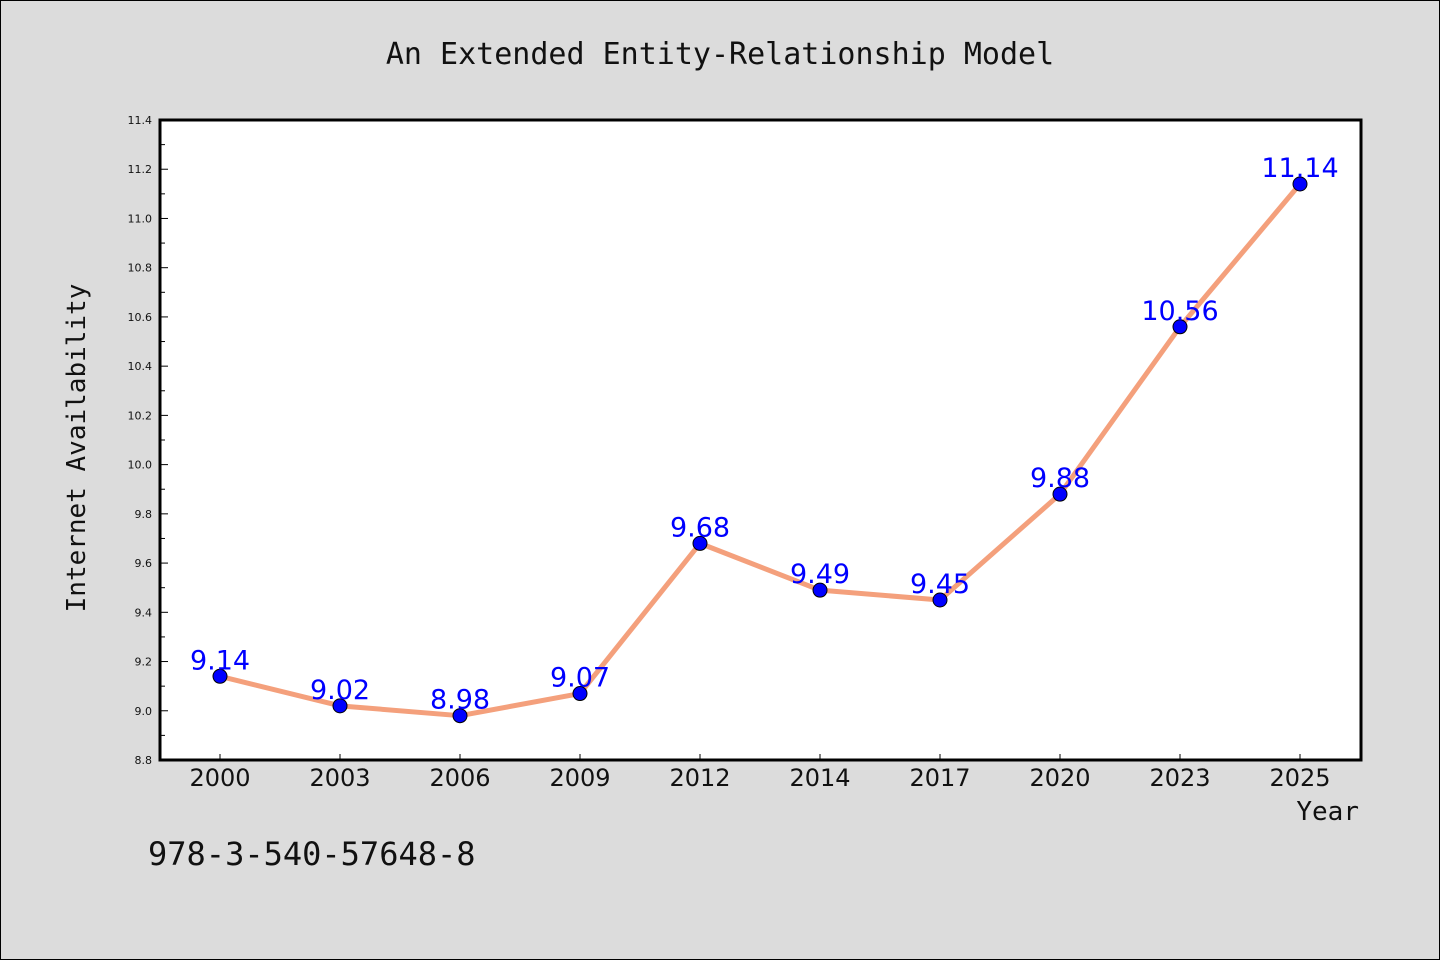 Image resolution: width=1440 pixels, height=960 pixels. I want to click on x-tick-label: 2025, so click(1299, 778).